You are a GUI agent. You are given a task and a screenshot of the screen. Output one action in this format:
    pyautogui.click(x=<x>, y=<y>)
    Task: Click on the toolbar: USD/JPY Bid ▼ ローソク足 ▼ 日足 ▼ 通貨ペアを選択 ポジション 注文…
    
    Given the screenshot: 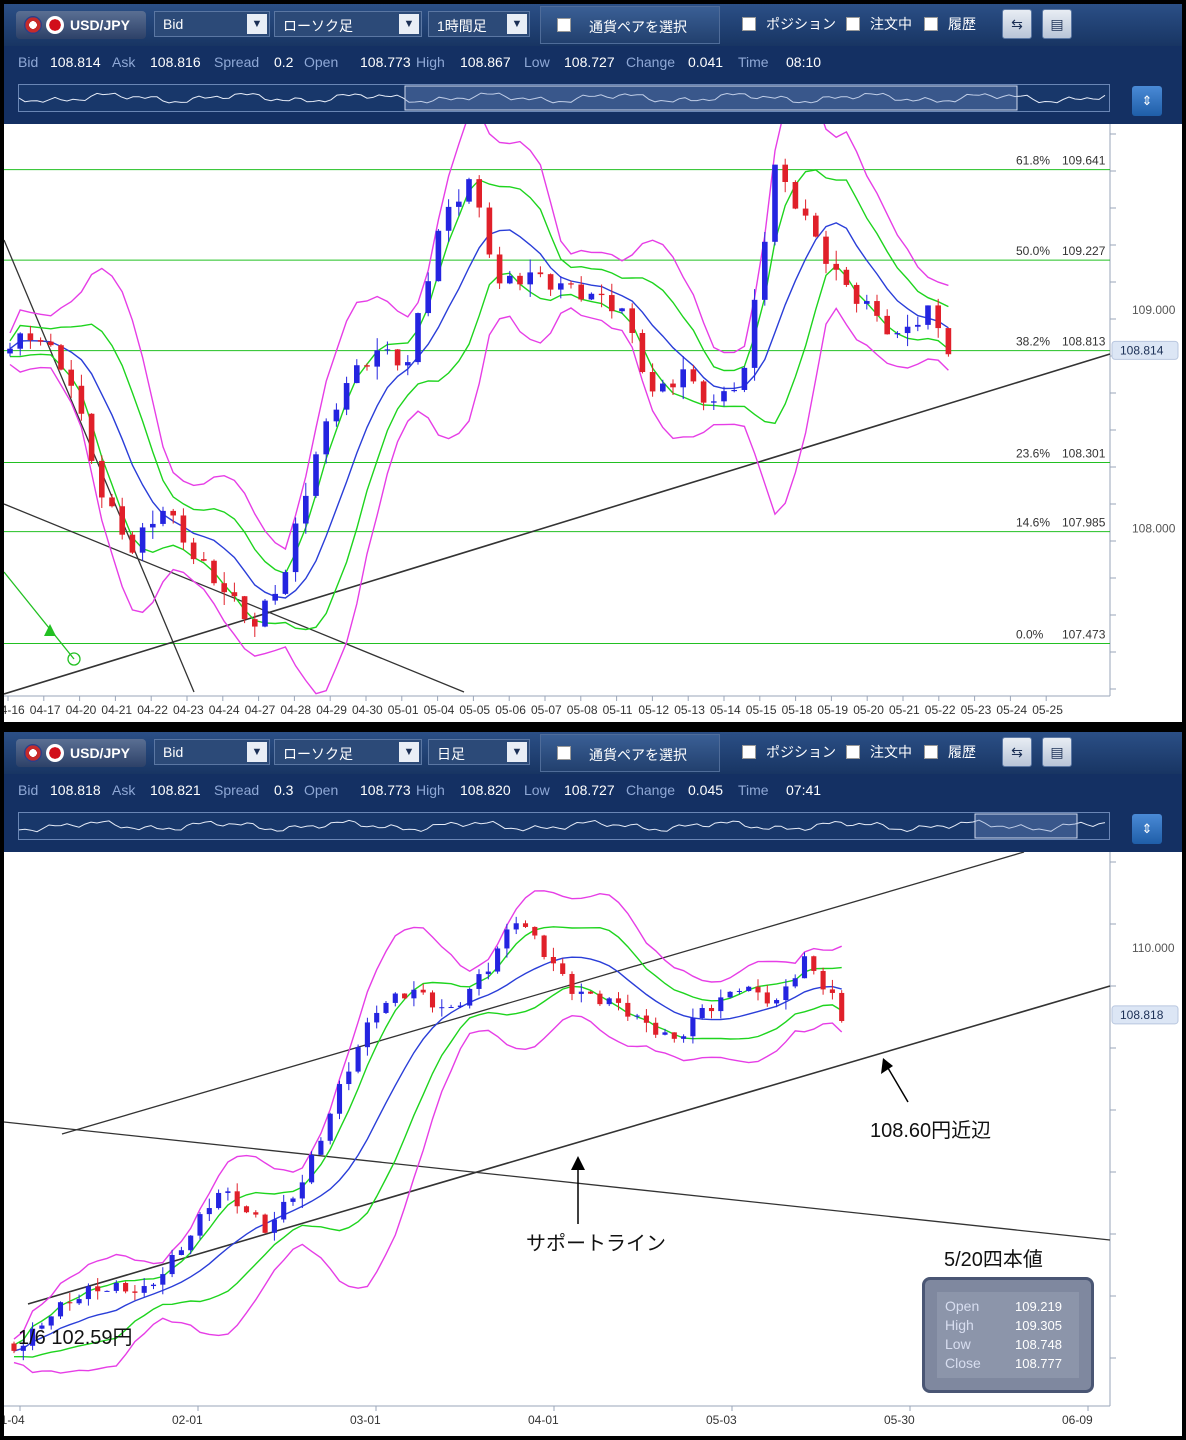 What is the action you would take?
    pyautogui.click(x=593, y=753)
    